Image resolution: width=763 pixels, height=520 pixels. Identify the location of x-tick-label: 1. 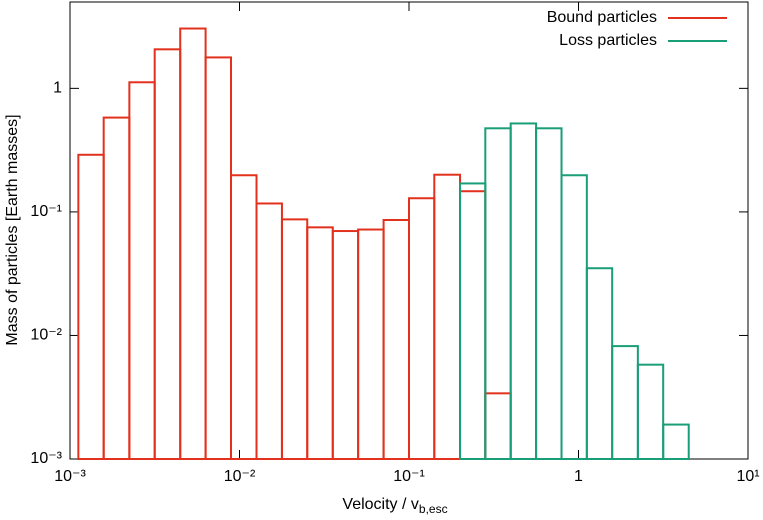
(578, 476).